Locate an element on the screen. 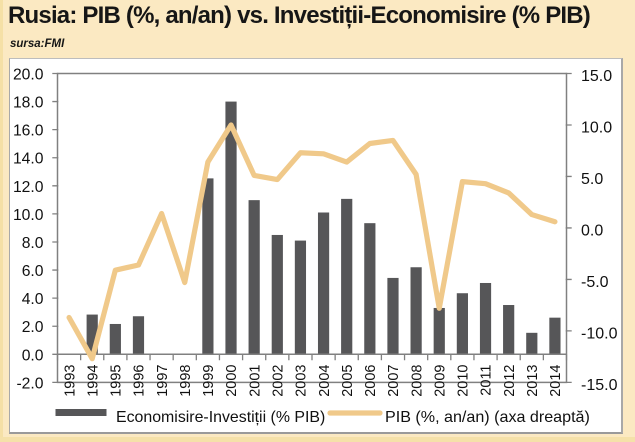  svg-text: 2008 is located at coordinates (417, 381).